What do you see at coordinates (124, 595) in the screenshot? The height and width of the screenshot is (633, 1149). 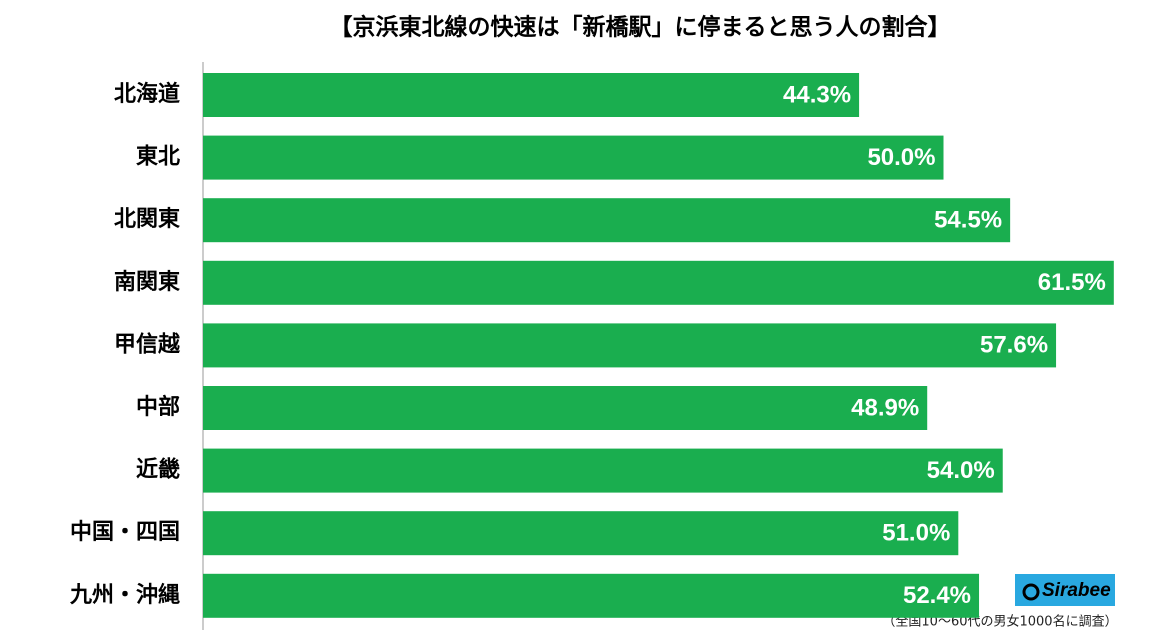 I see `category-label: 九州・沖縄` at bounding box center [124, 595].